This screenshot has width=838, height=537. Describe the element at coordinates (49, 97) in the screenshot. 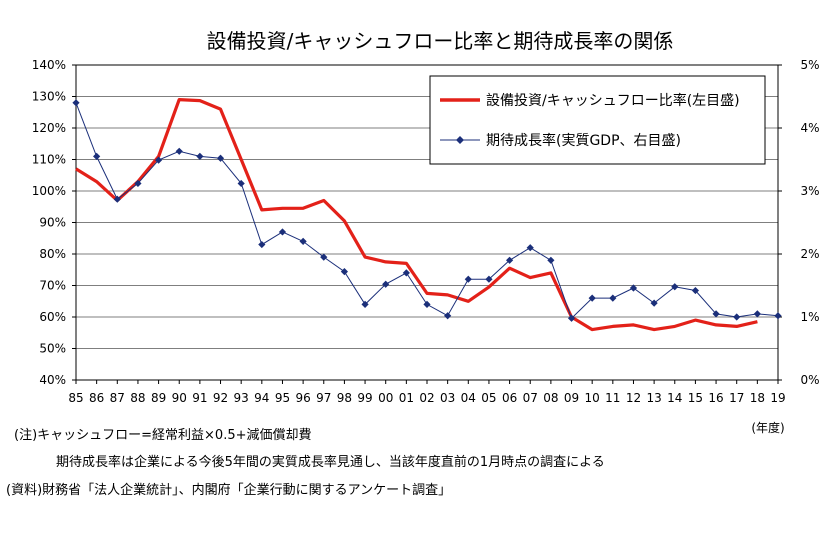

I see `left-tick-label: 130%` at that location.